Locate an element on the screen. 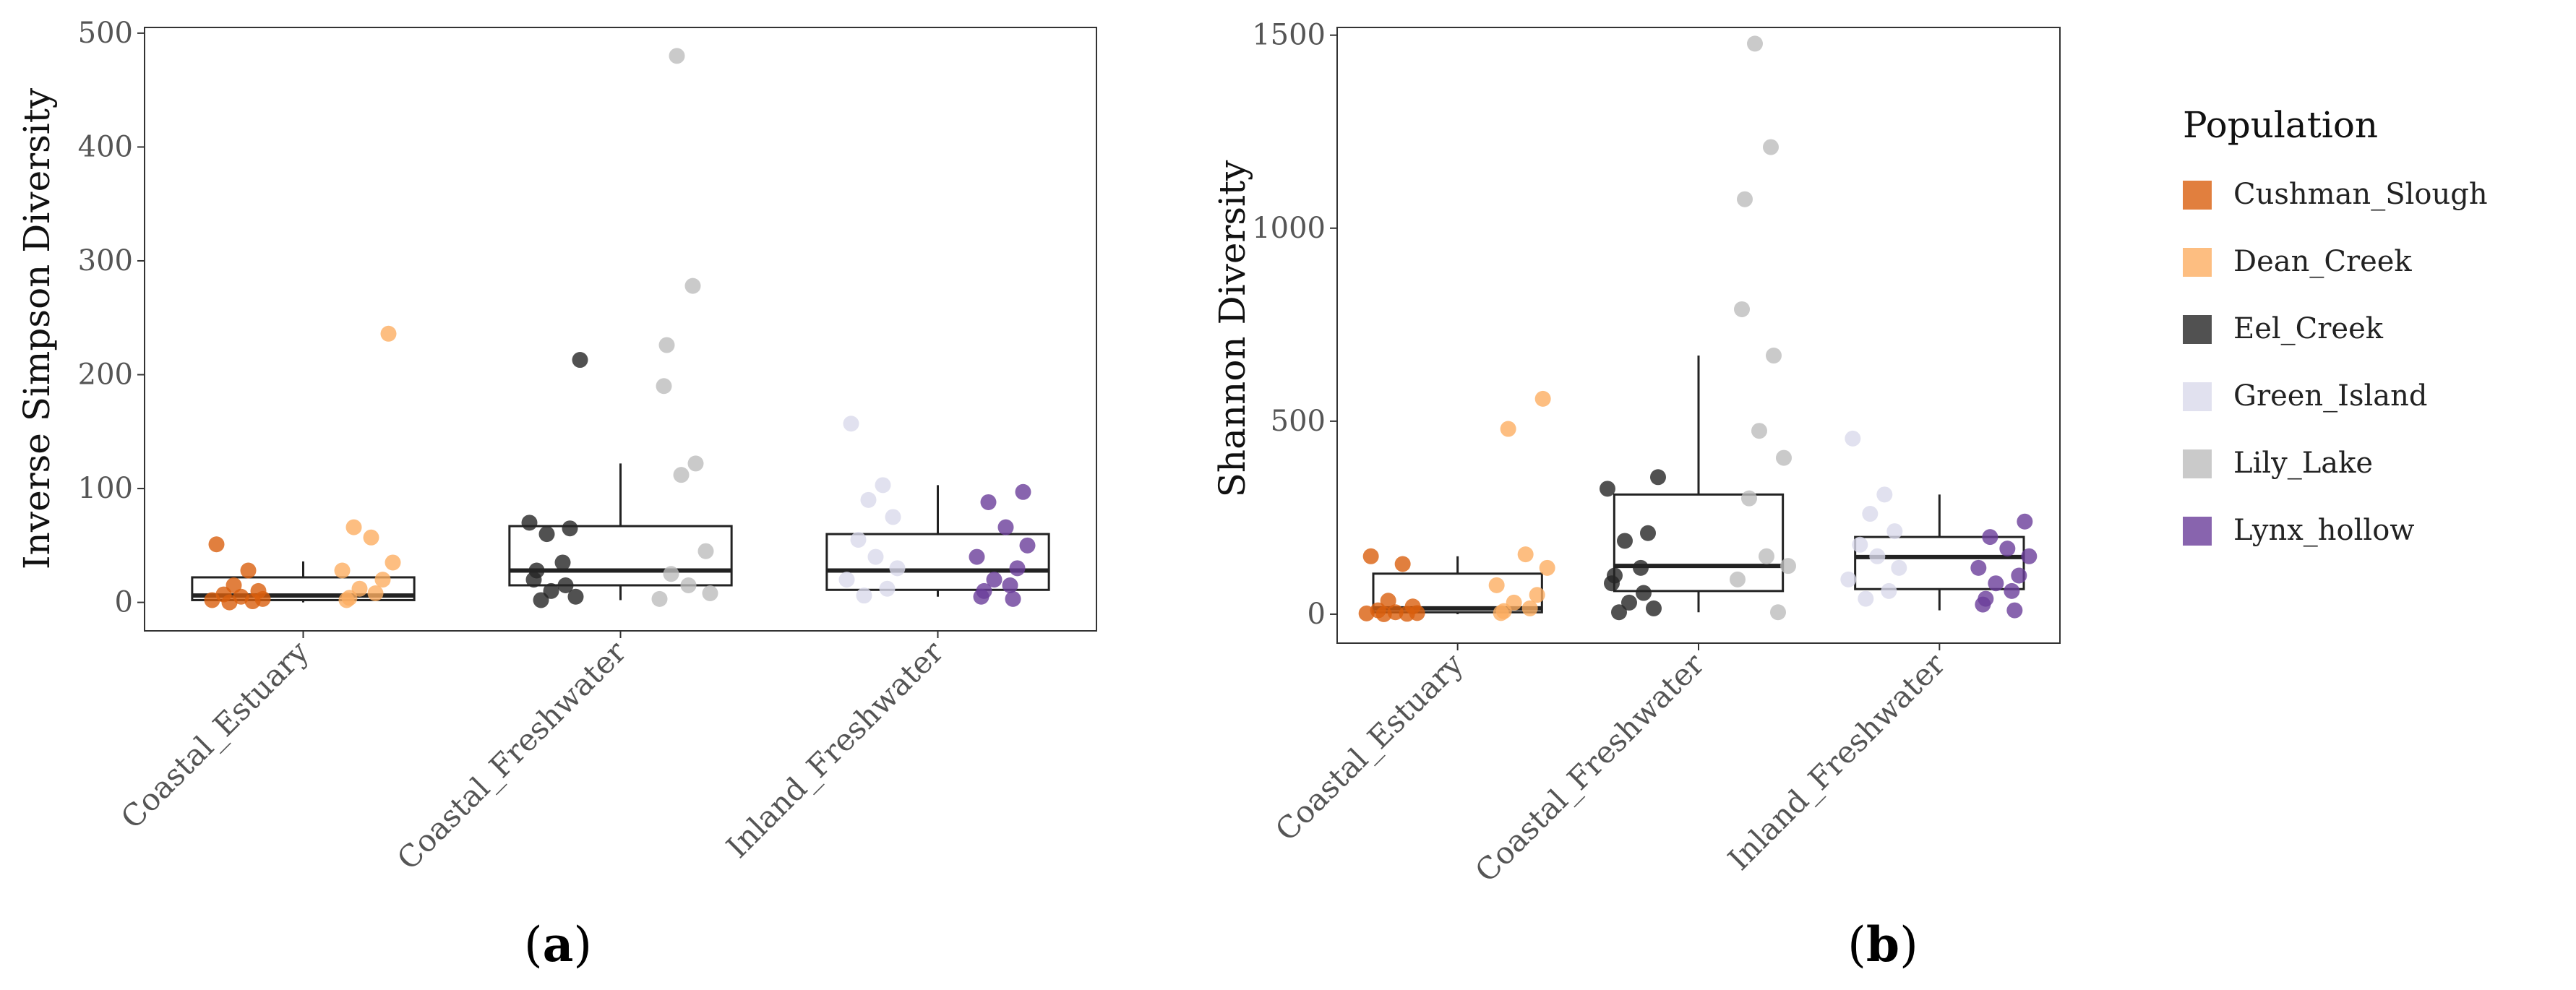 The image size is (2576, 990). legend-label: Lynx_hollow is located at coordinates (2324, 530).